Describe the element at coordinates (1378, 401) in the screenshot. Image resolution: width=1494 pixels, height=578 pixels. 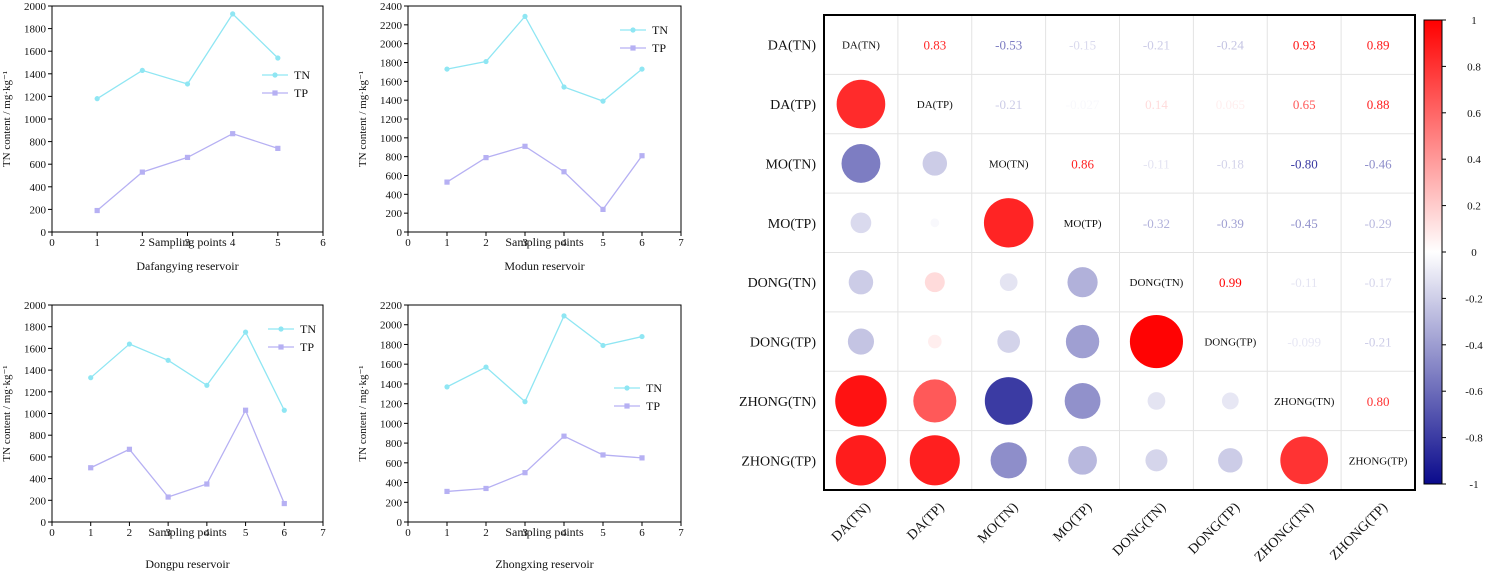
I see `correlation-value: 0.80` at that location.